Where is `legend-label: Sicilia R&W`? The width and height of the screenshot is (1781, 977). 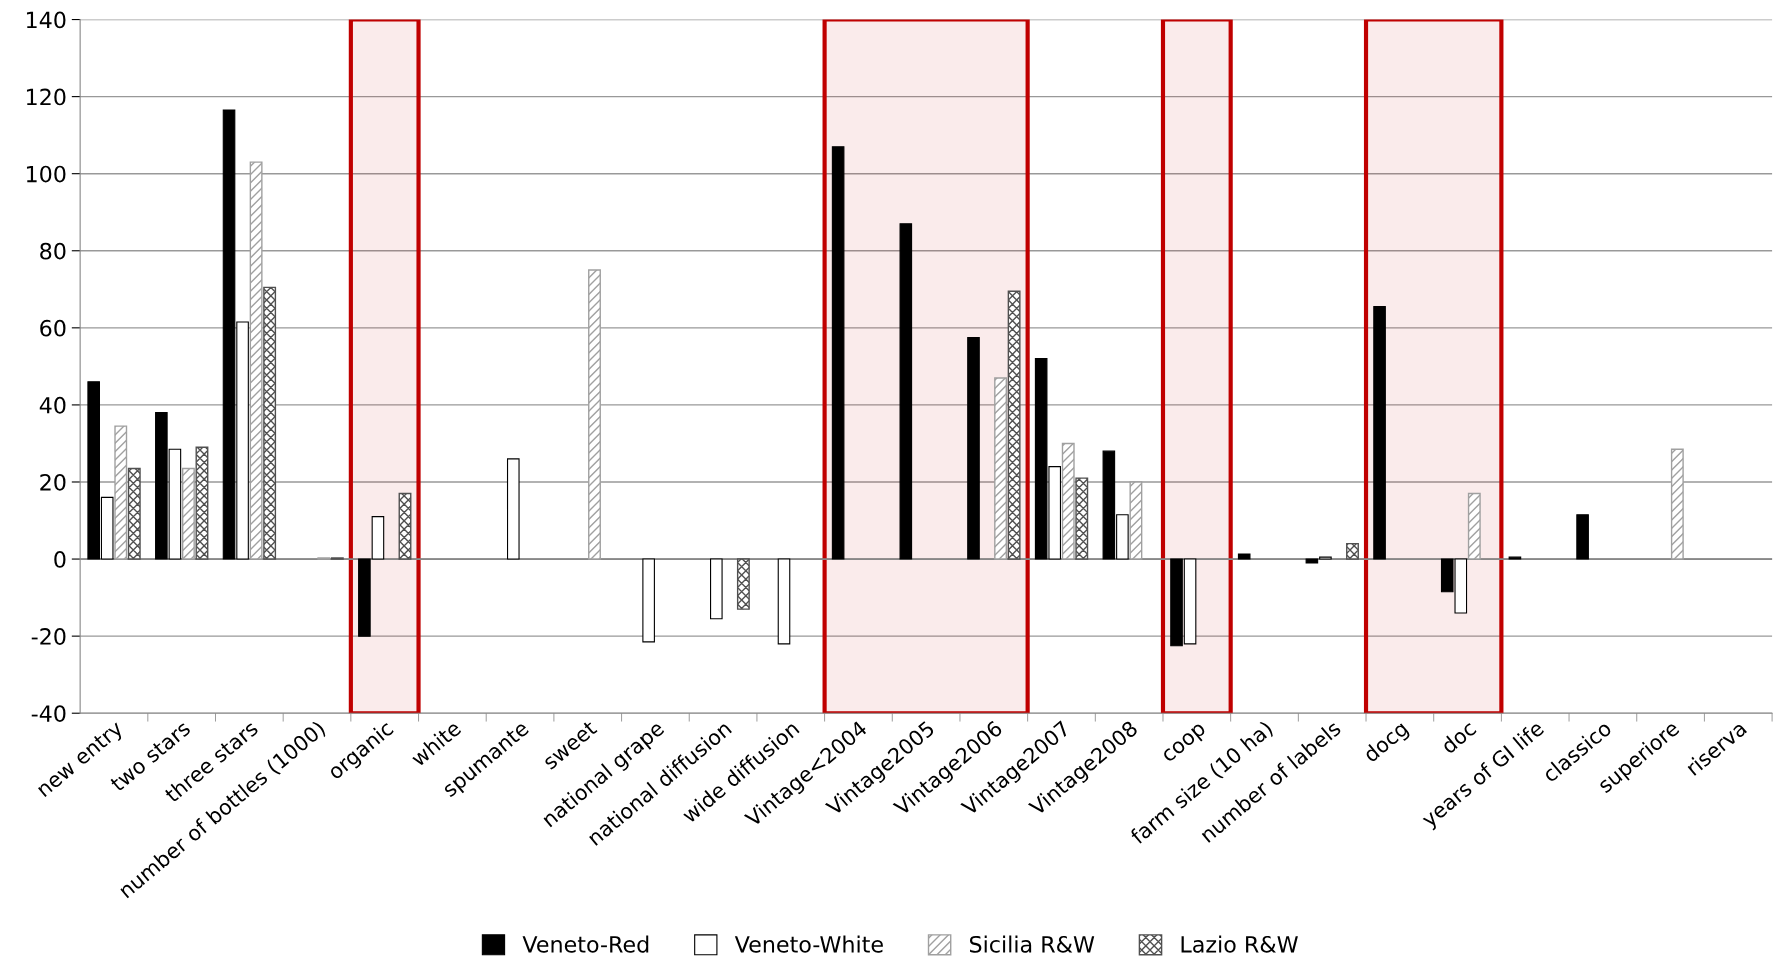
legend-label: Sicilia R&W is located at coordinates (1032, 944).